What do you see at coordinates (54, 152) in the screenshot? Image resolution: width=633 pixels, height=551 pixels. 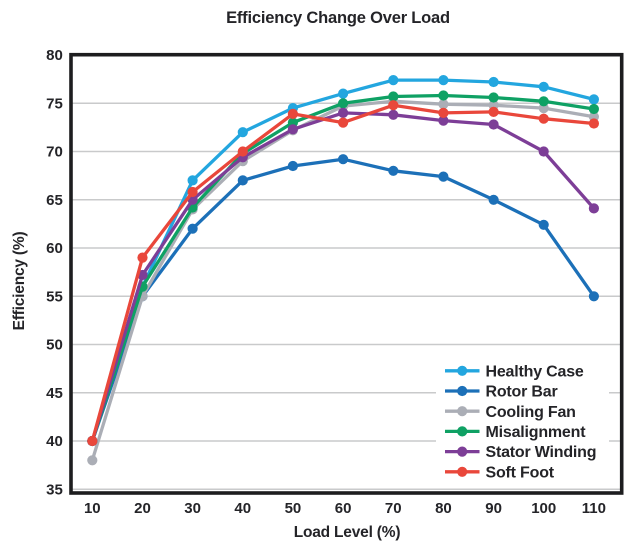 I see `y-tick-label-70: 70` at bounding box center [54, 152].